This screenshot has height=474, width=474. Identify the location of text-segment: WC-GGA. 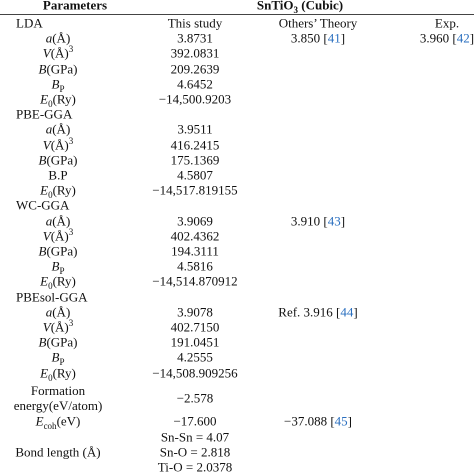
(43, 205).